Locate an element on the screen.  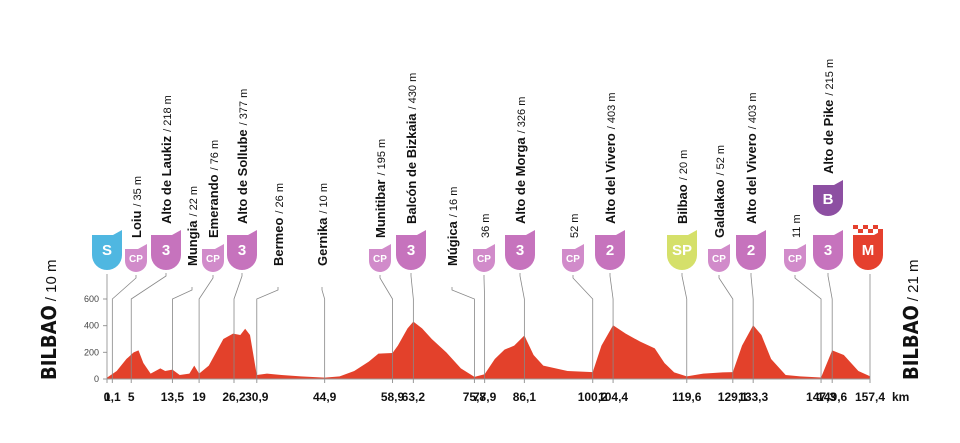
milestone-alt: / 35 m is located at coordinates (138, 191).